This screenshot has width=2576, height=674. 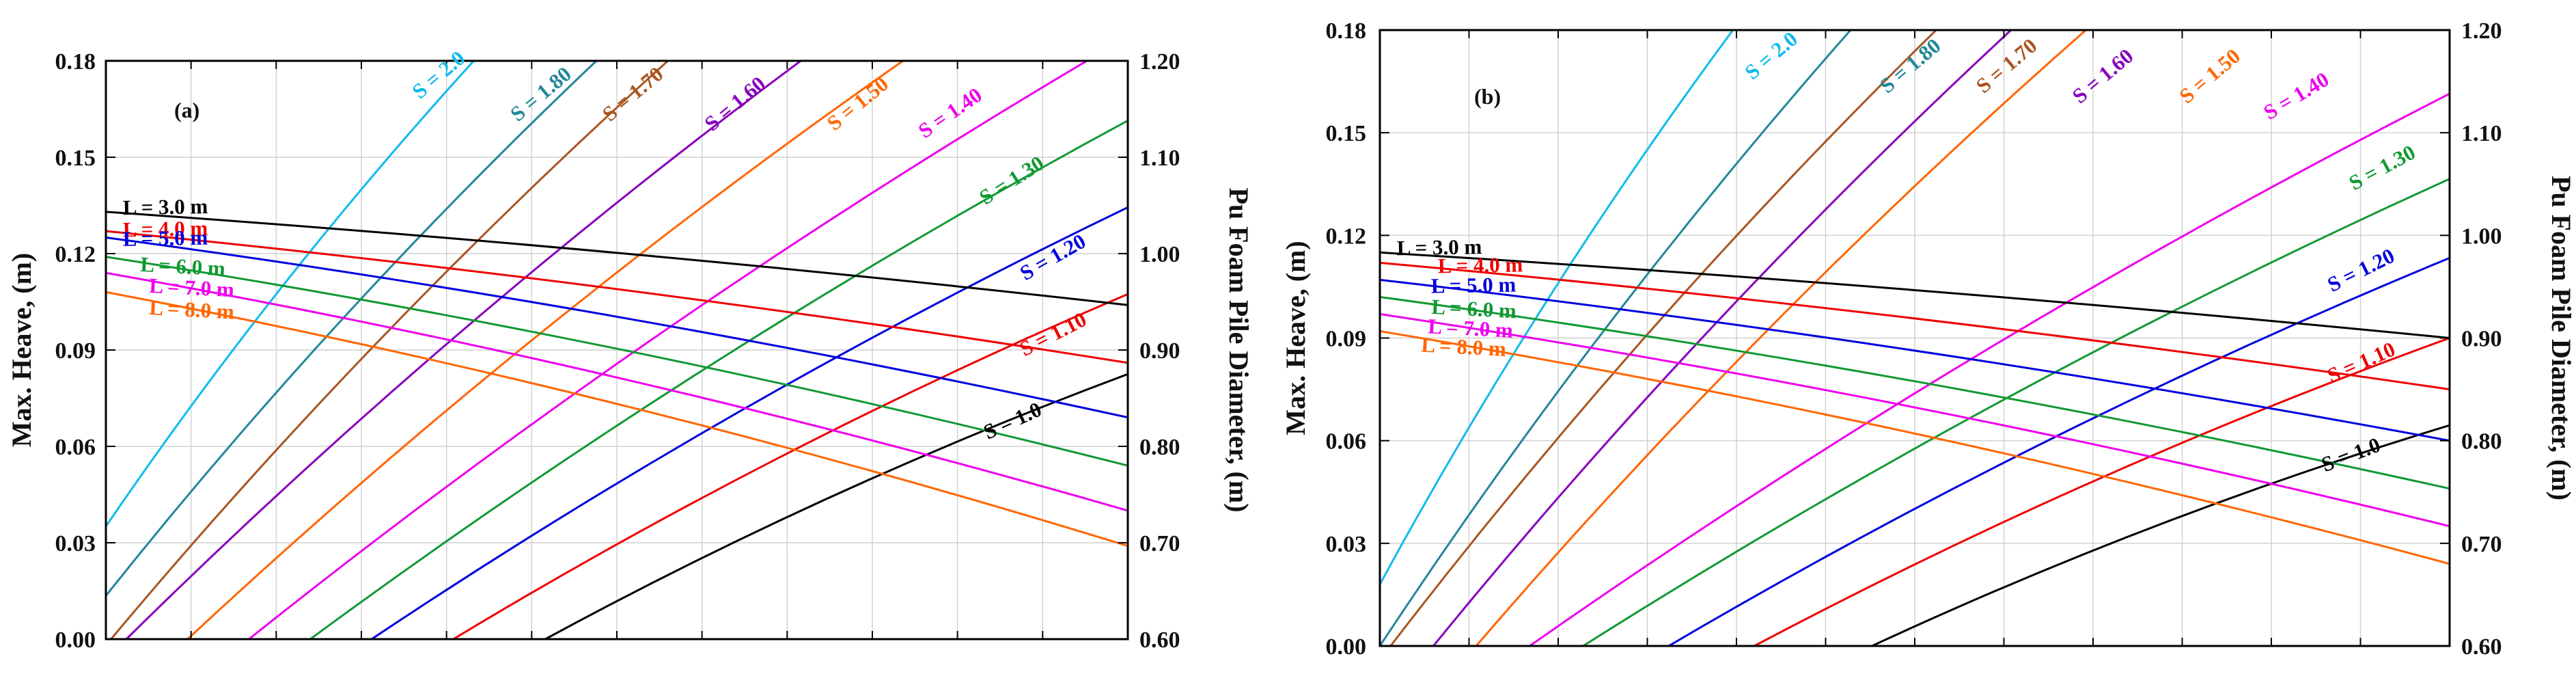 I want to click on panel-label: (b), so click(x=1487, y=96).